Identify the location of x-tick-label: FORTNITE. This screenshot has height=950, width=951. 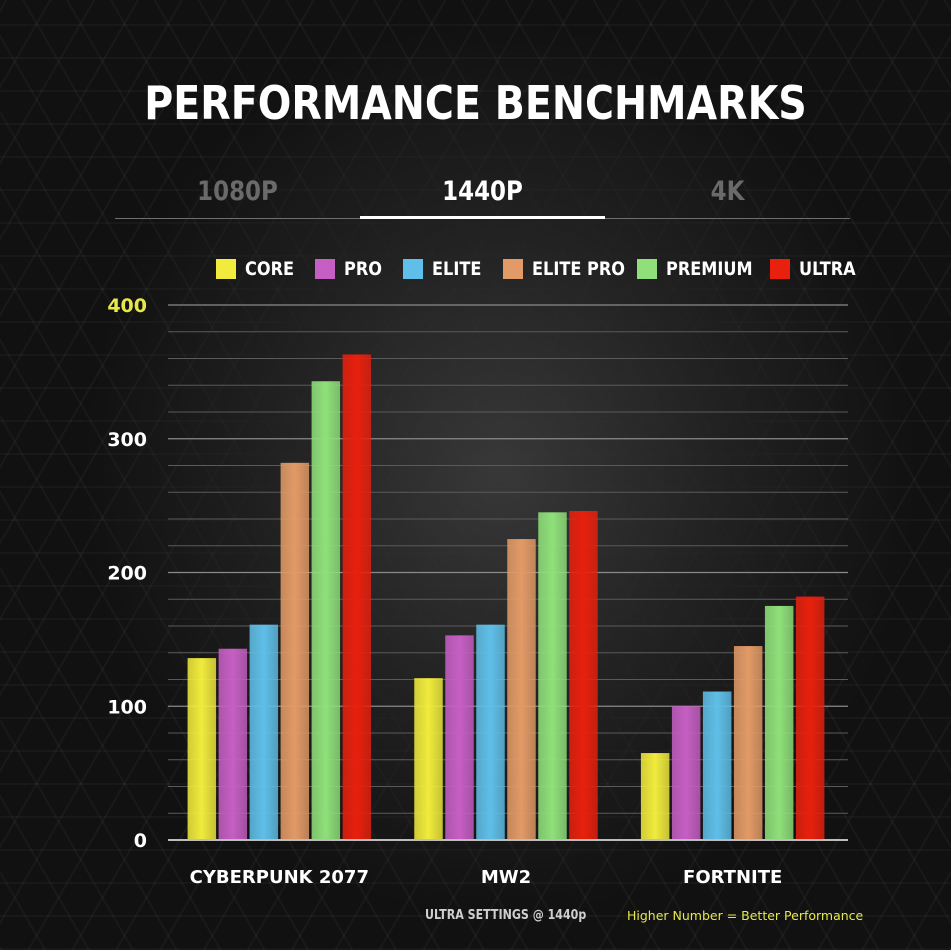
(732, 877).